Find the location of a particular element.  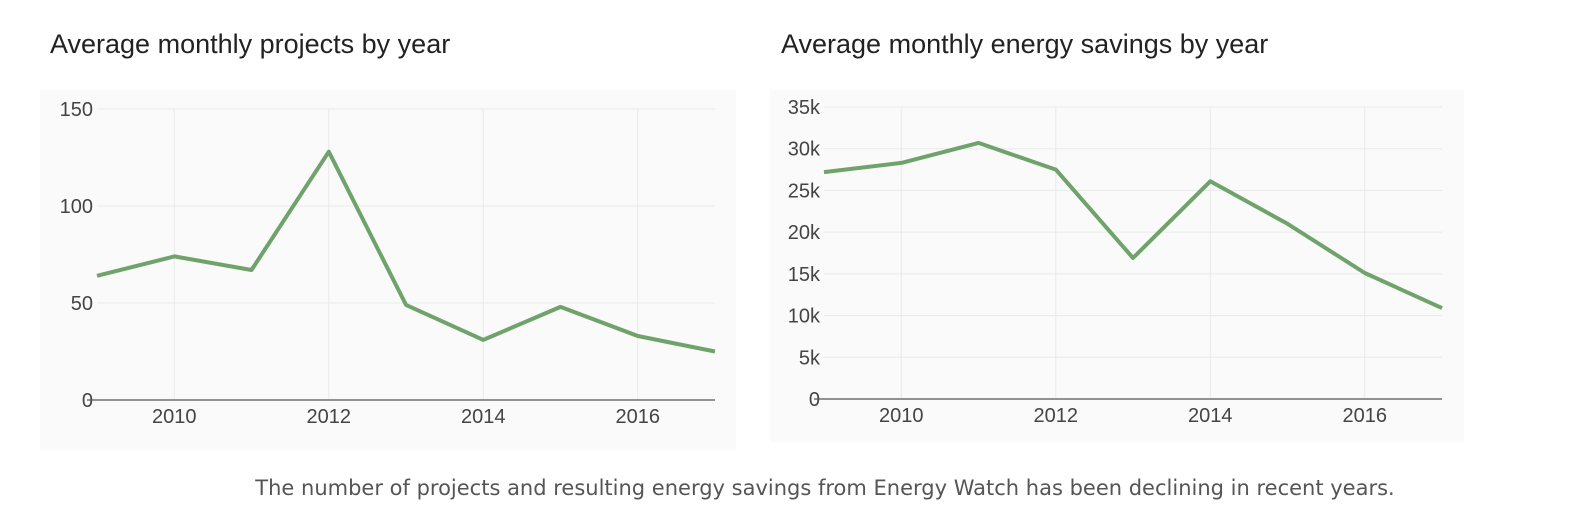

projects-y-tick-label: 150 is located at coordinates (76, 110).